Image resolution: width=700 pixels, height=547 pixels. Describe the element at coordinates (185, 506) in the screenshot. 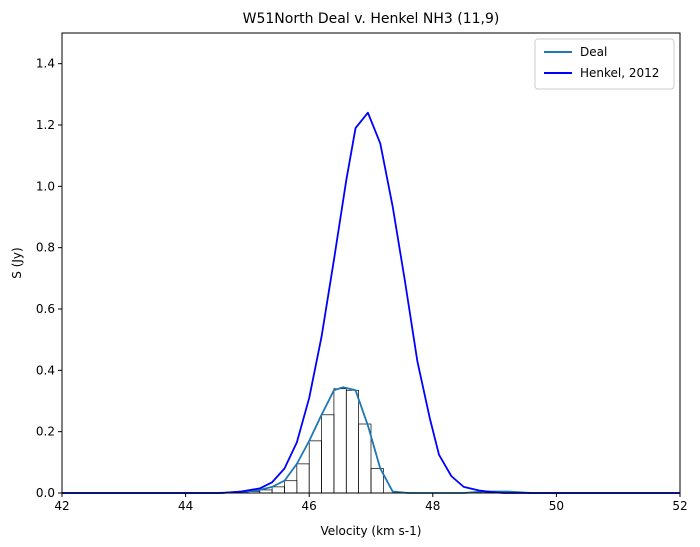

I see `x-tick-label: 44` at that location.